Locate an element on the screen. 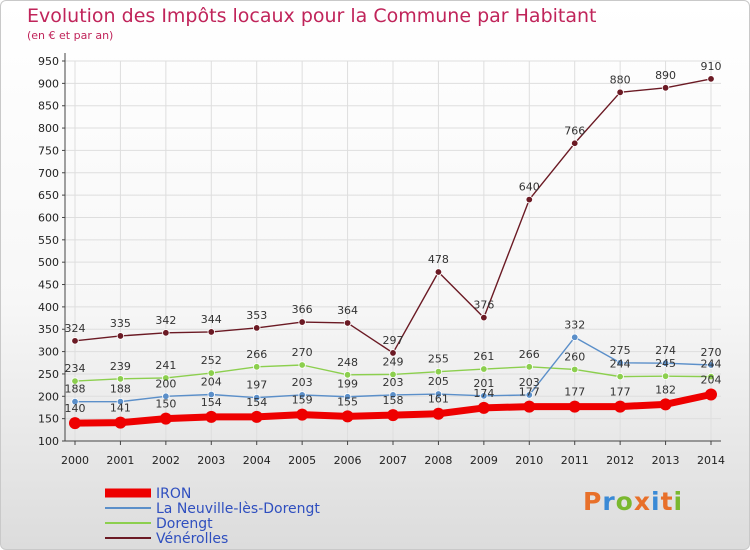  data-label-iron: 140 is located at coordinates (75, 408).